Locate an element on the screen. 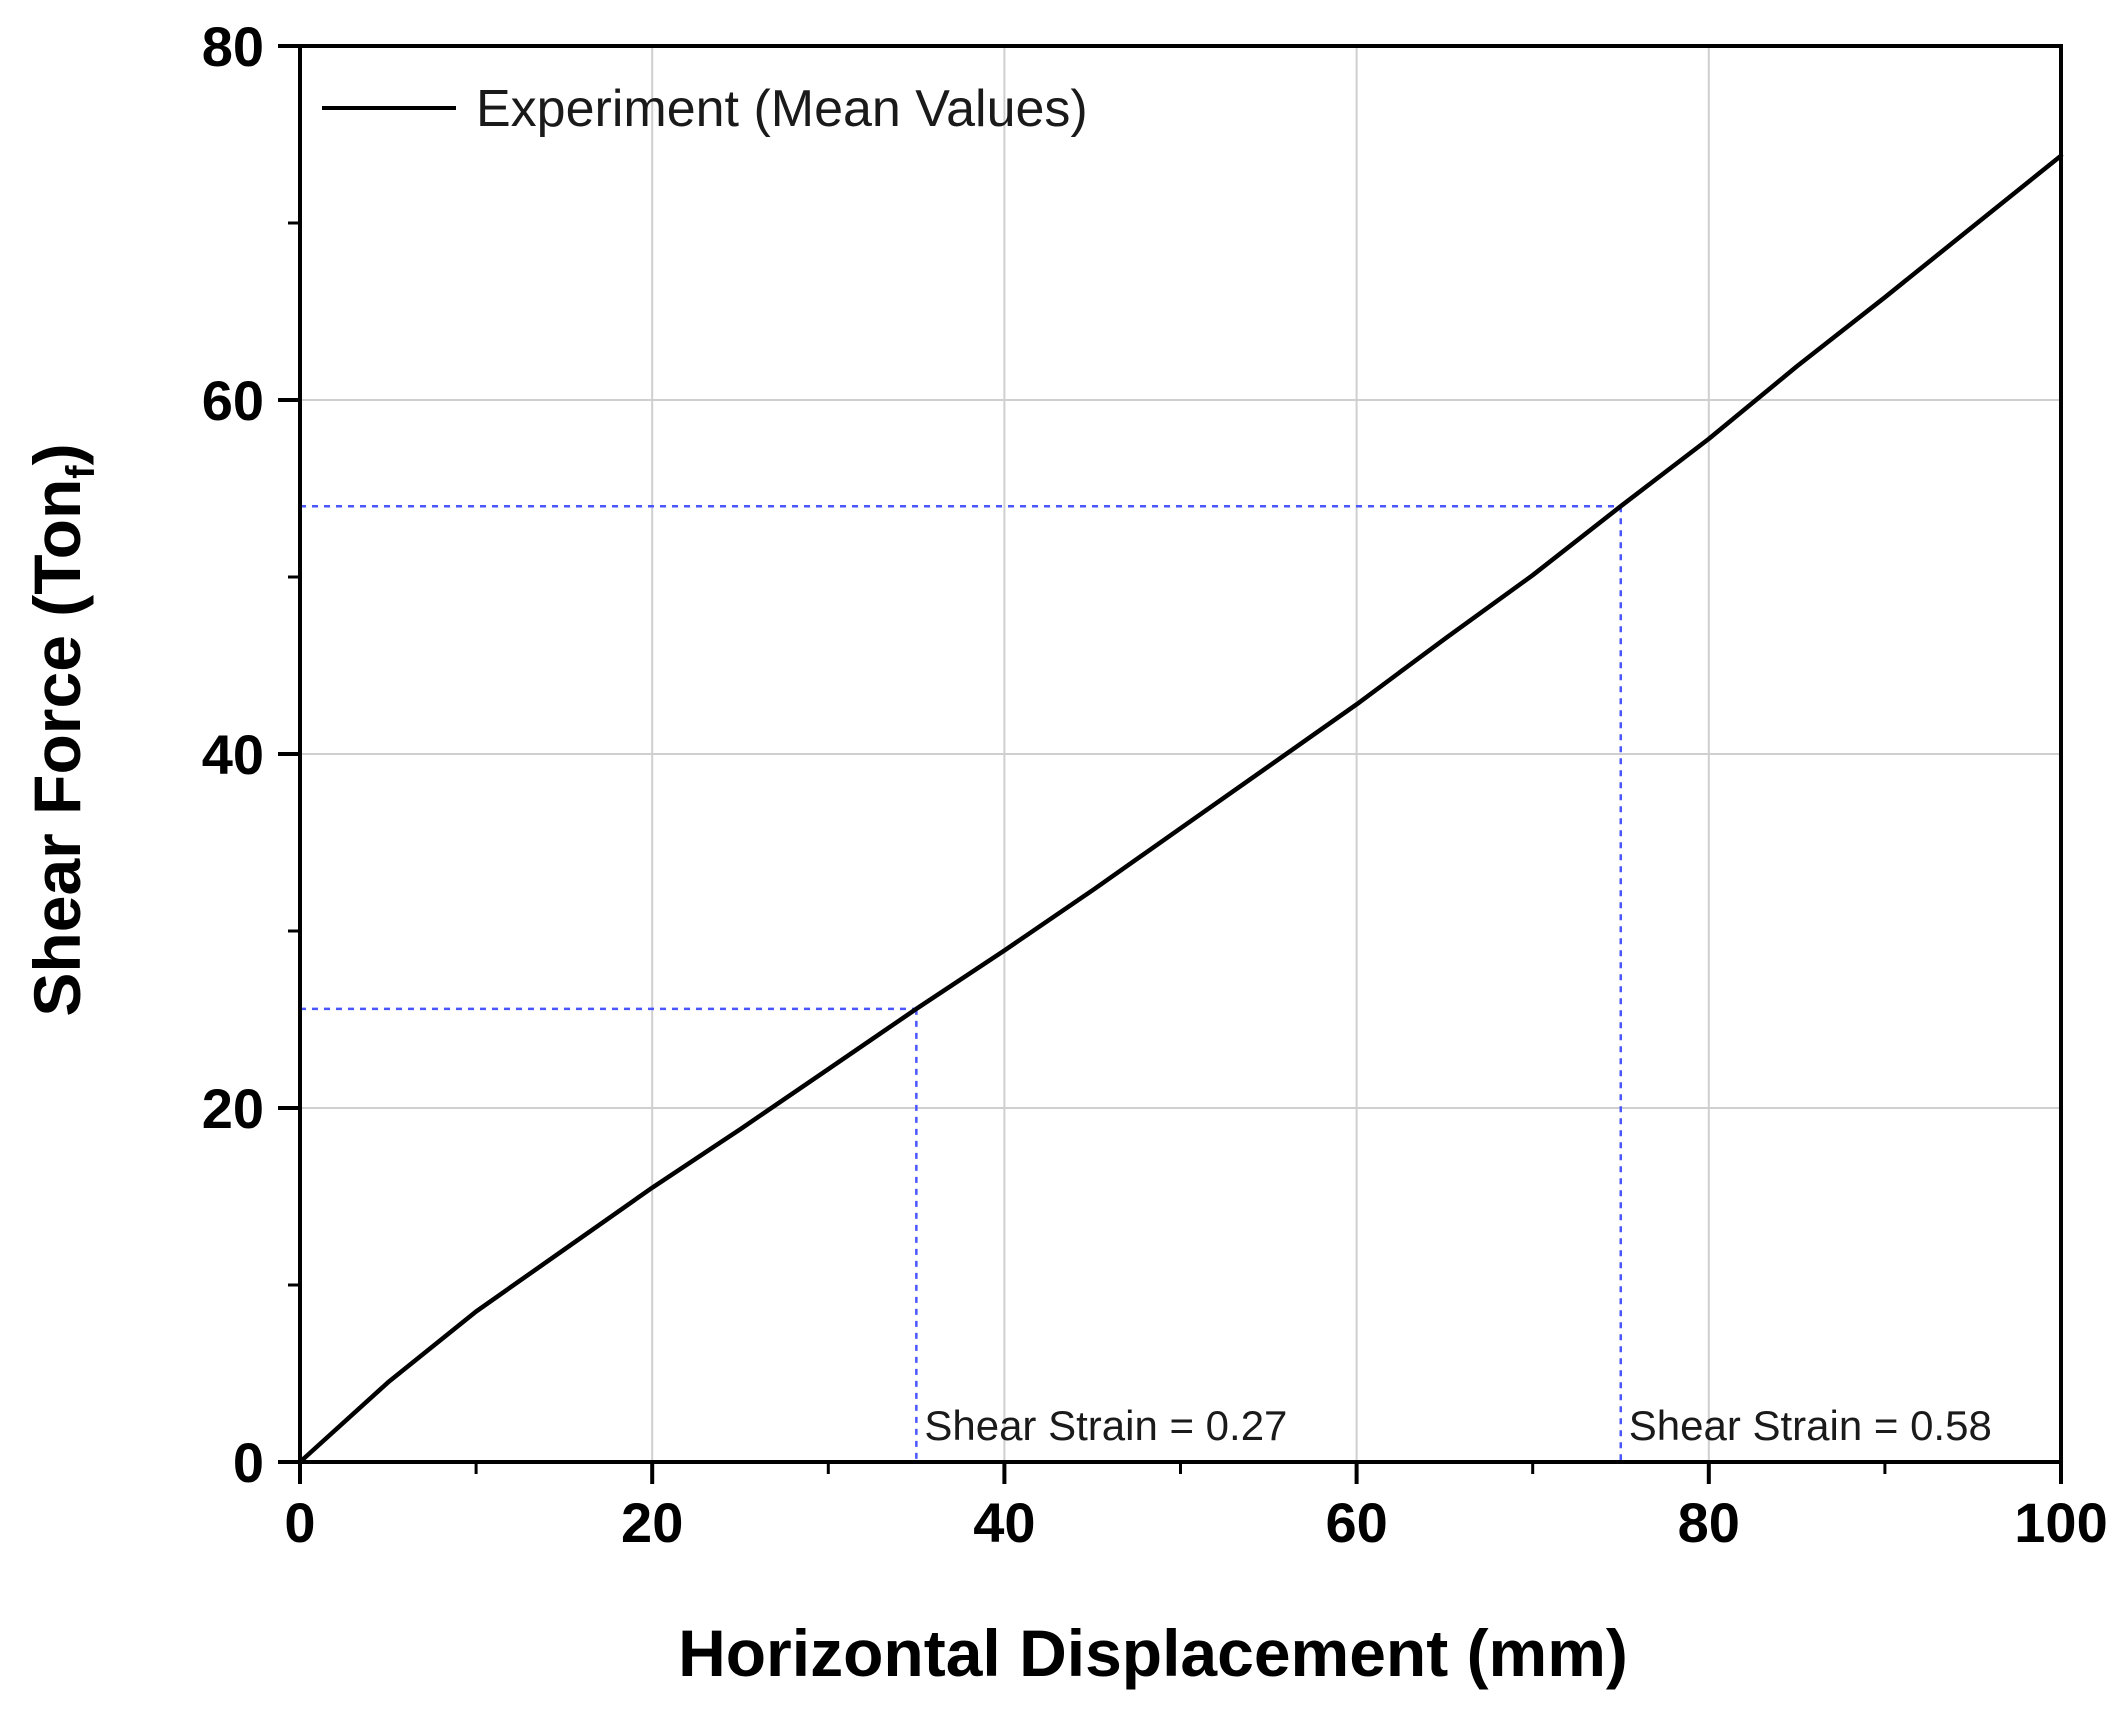 This screenshot has width=2124, height=1720. annotation-1-label: Shear Strain = 0.27 is located at coordinates (1105, 1425).